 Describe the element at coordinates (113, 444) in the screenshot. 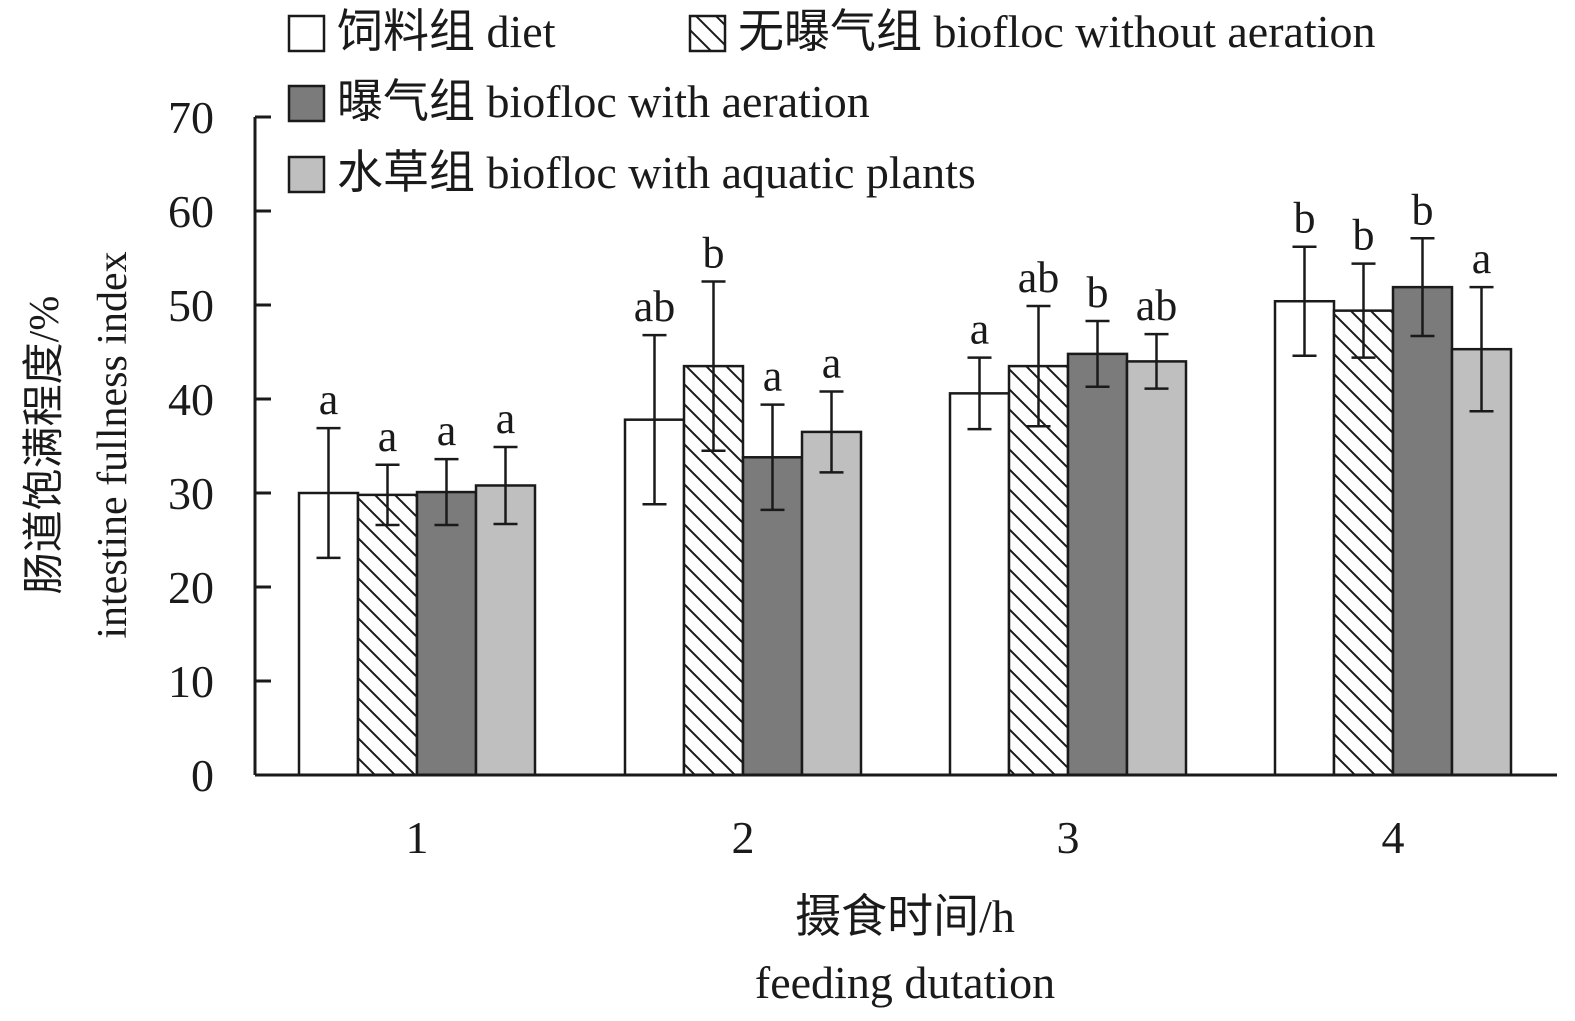

I see `y-axis-label-en: intestine fullness index` at that location.